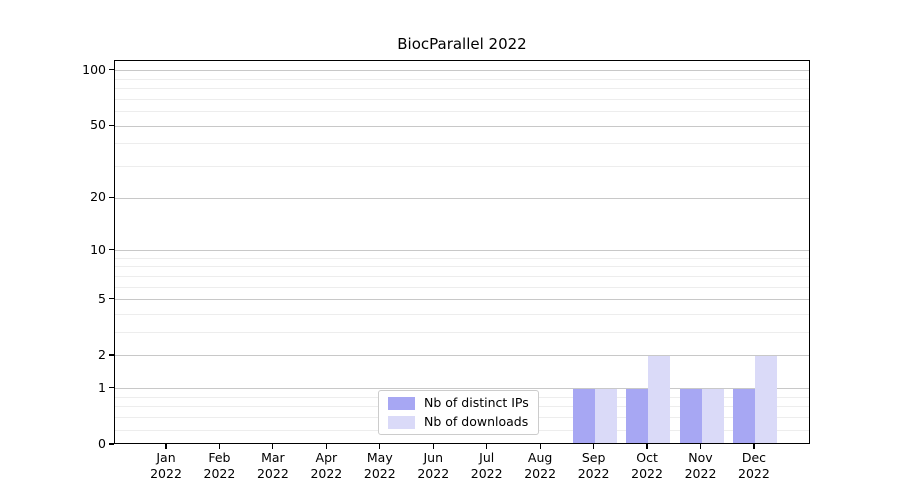 This screenshot has width=900, height=500. I want to click on y-tick-label: 50, so click(98, 125).